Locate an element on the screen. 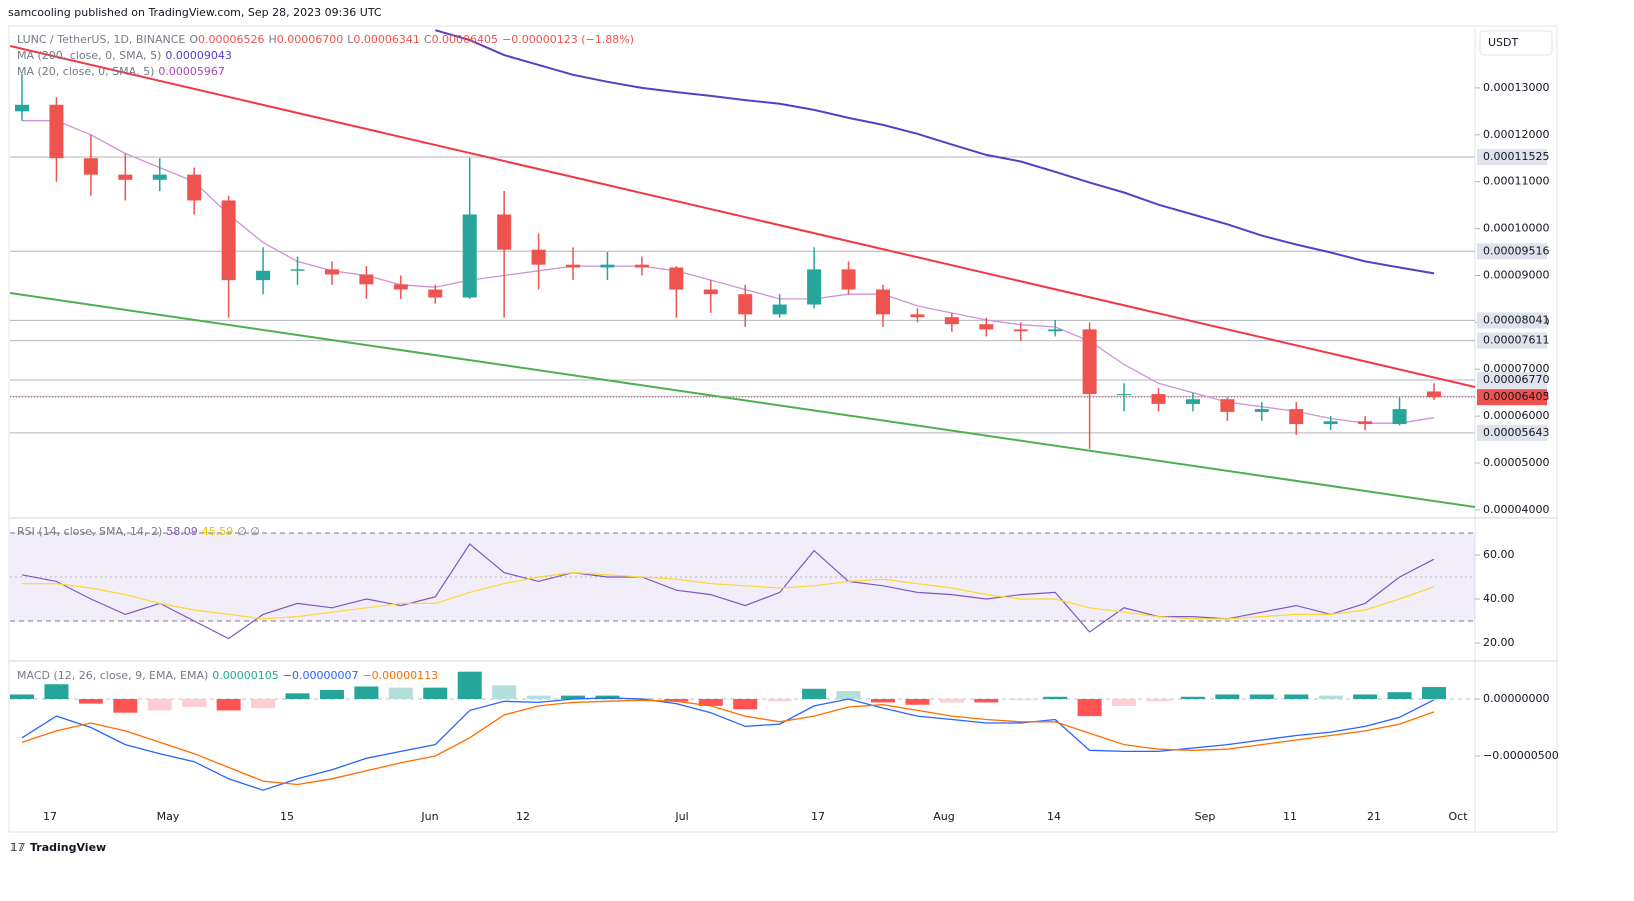 This screenshot has width=1634, height=901. rsi-tick-label: 20.00 is located at coordinates (1499, 642).